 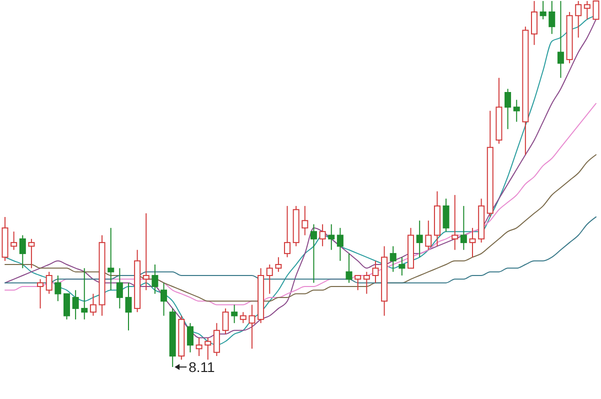 What do you see at coordinates (202, 367) in the screenshot?
I see `annotation: 8.11` at bounding box center [202, 367].